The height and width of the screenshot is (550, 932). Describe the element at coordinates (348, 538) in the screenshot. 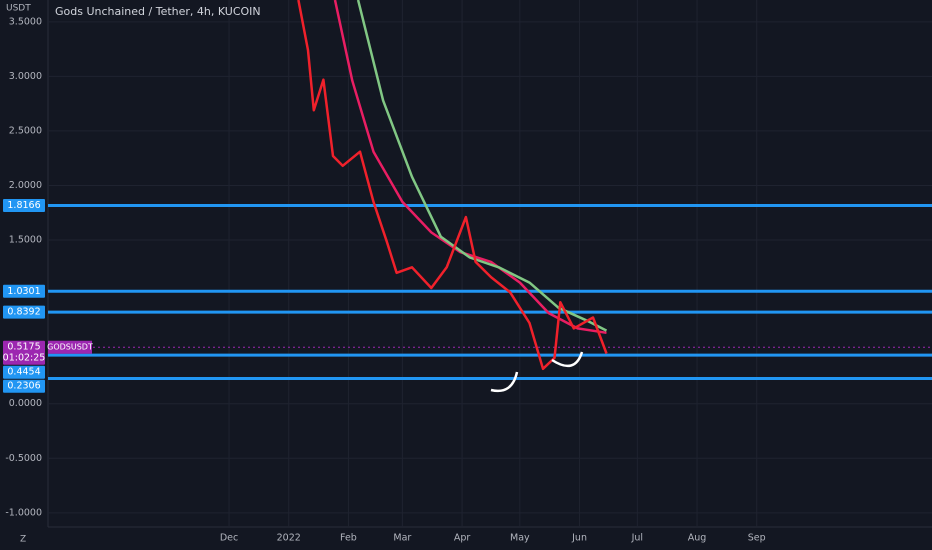

I see `x-tick-label: Feb` at that location.